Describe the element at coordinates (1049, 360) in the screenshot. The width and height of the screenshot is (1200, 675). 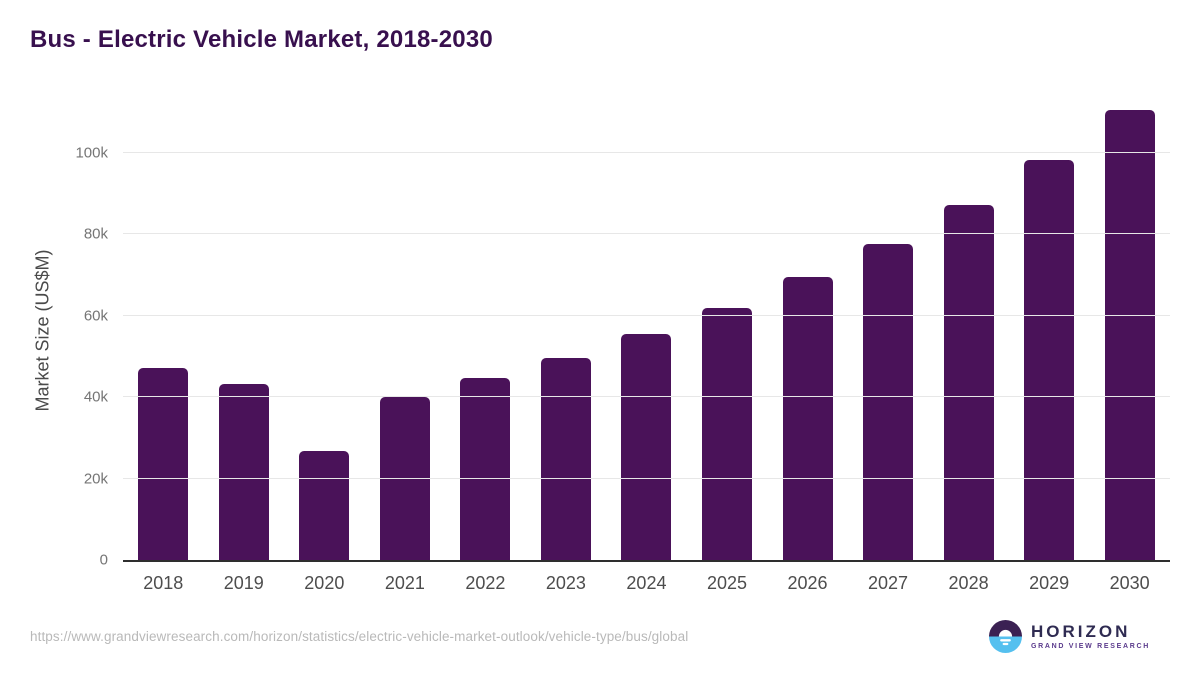
I see `bar-2029` at that location.